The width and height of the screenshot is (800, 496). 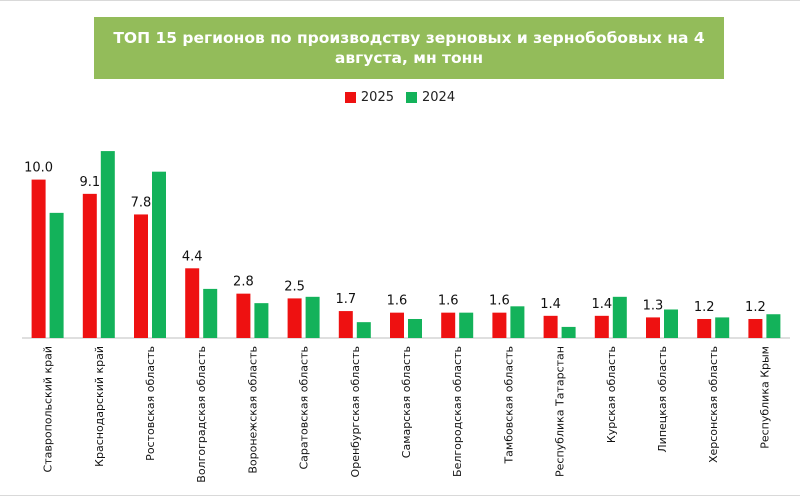 I want to click on data-label-2025-4: 2.8, so click(x=243, y=282).